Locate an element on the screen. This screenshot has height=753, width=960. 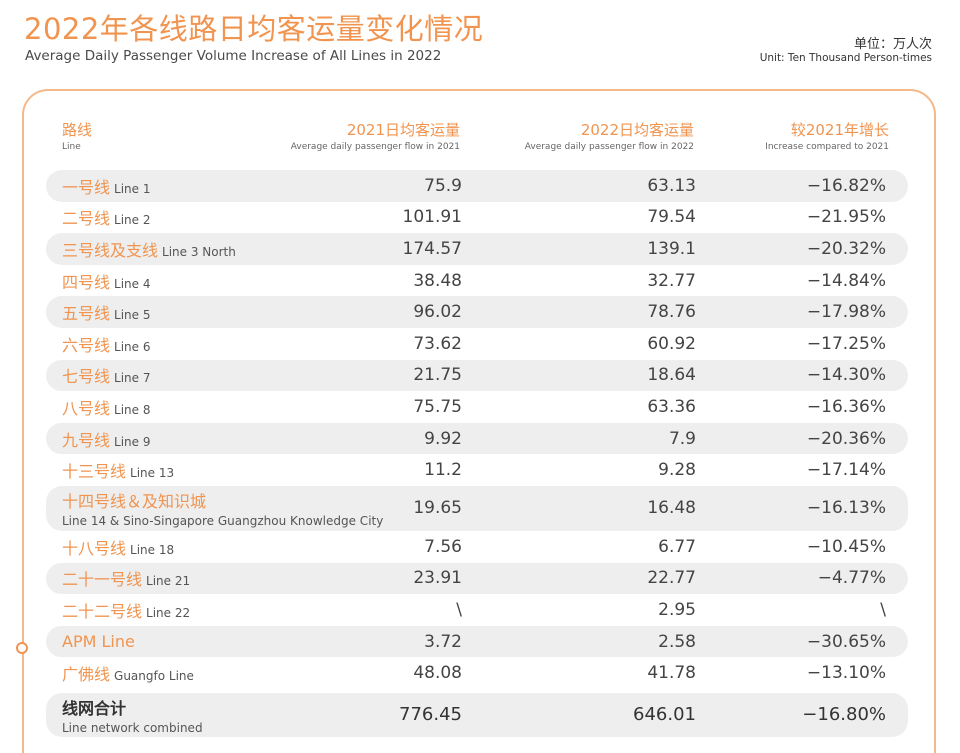
total-value-2021: 776.45 is located at coordinates (430, 715).